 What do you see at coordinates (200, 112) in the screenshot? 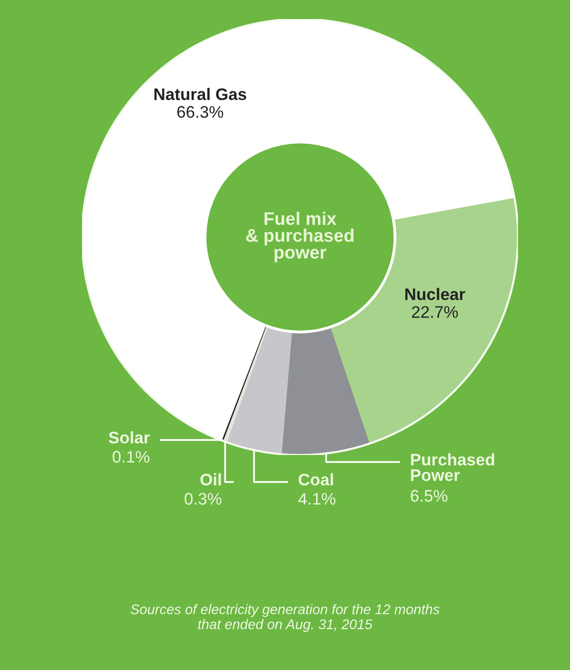
I see `data-label: 66.3%` at bounding box center [200, 112].